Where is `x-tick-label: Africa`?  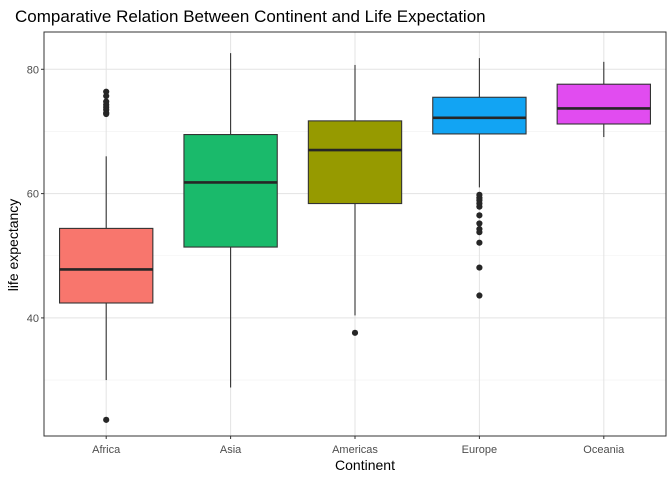 x-tick-label: Africa is located at coordinates (106, 450).